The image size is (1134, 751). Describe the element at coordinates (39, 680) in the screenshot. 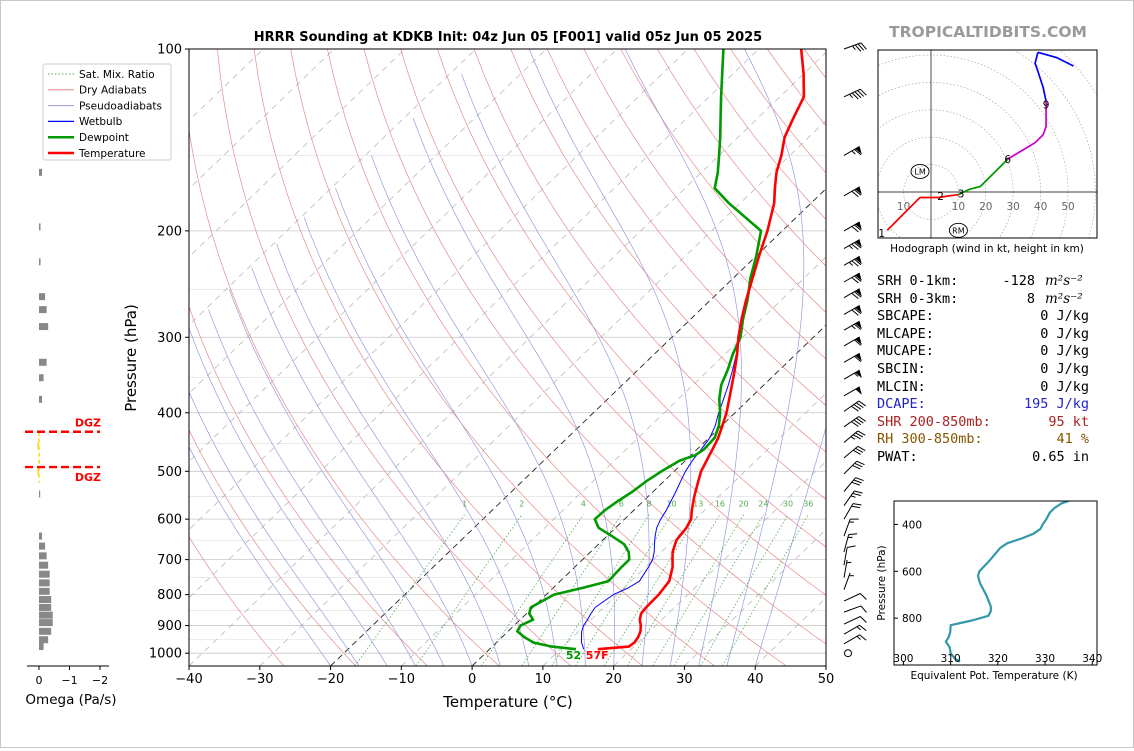

I see `omega-tick-label: 0` at that location.